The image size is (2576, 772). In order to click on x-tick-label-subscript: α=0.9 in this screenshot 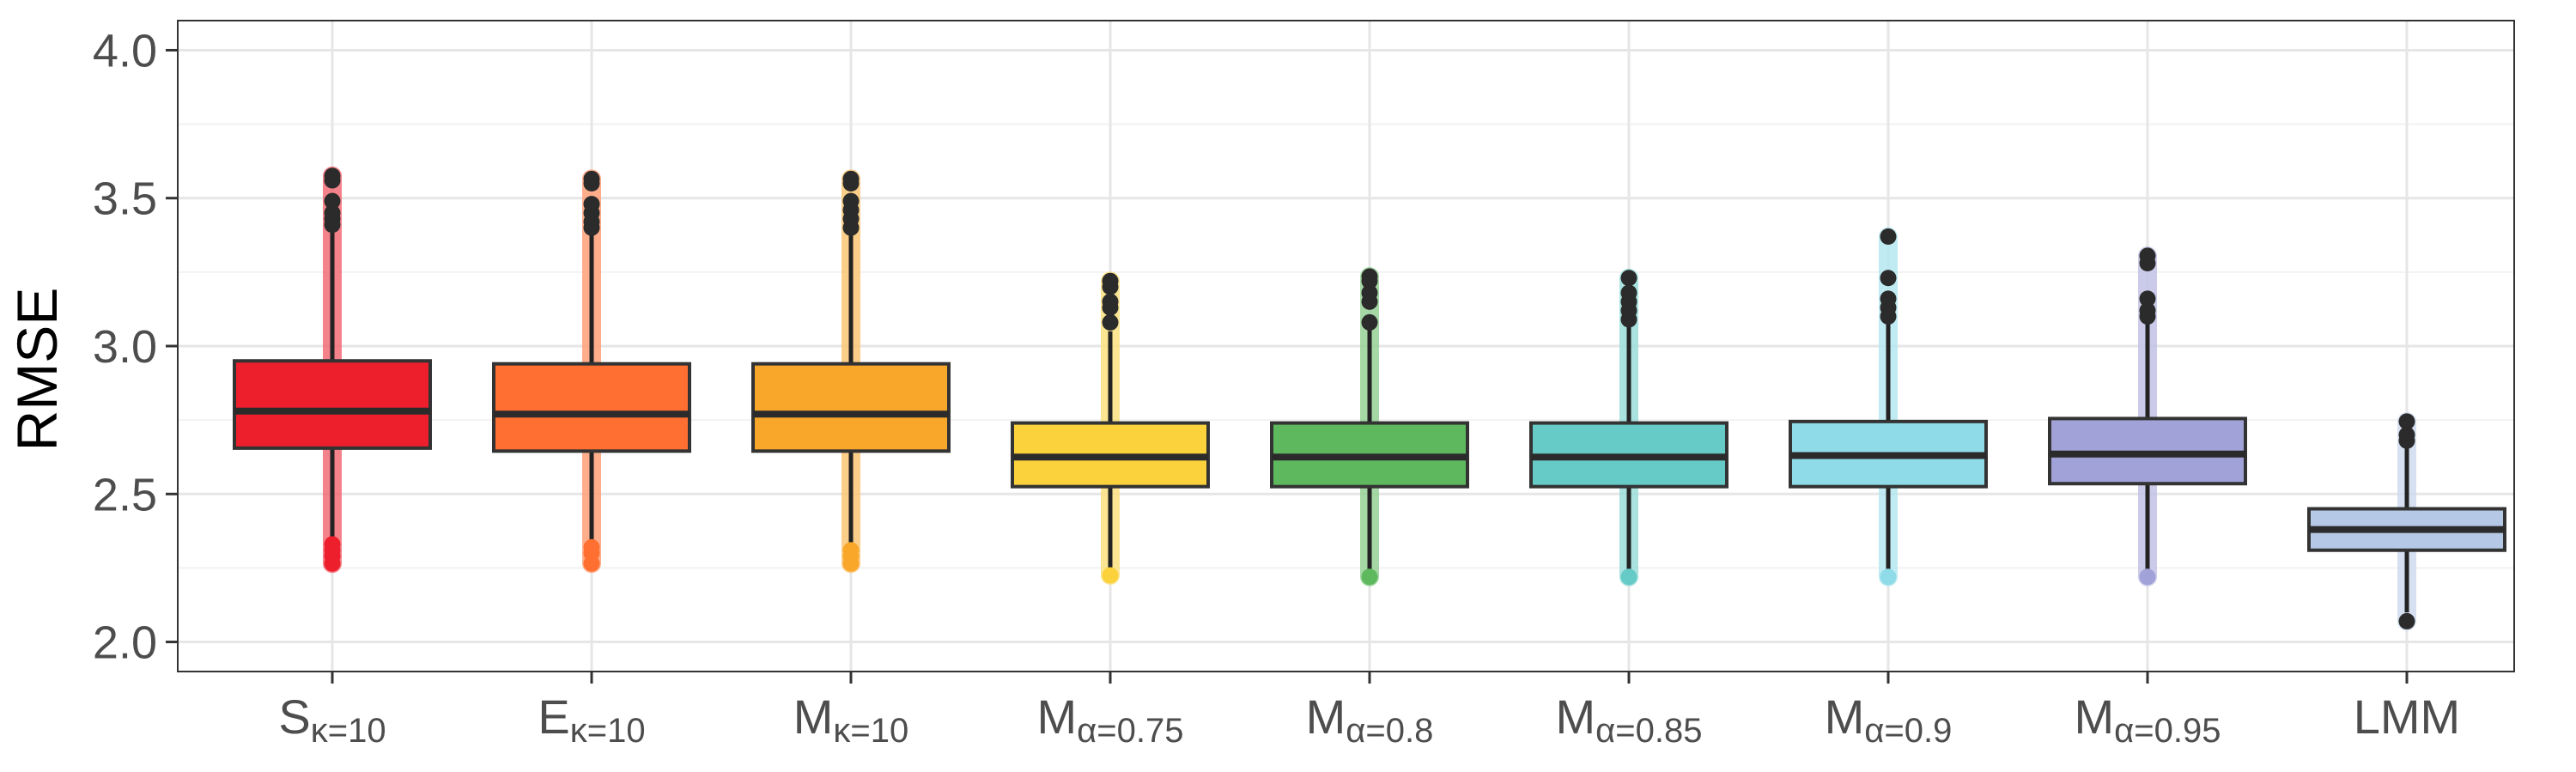, I will do `click(1908, 731)`.